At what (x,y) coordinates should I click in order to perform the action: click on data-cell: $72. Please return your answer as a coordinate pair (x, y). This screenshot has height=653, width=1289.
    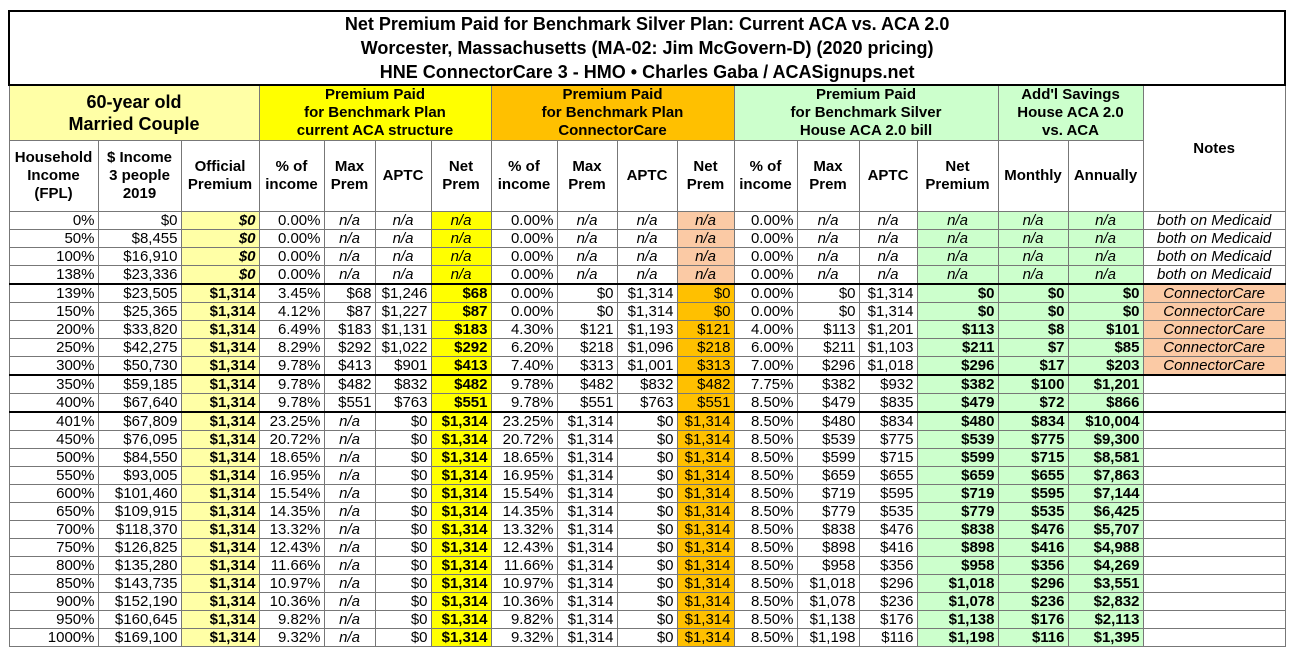
    Looking at the image, I should click on (1033, 403).